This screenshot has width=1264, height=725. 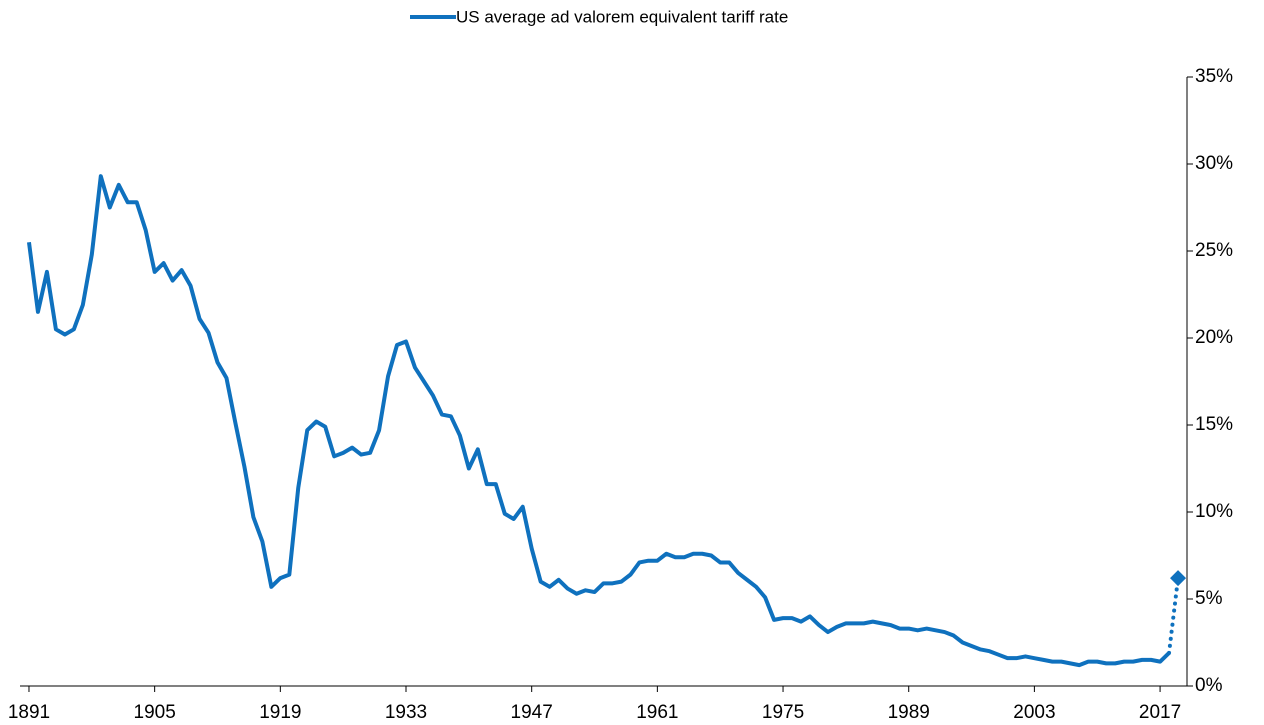 What do you see at coordinates (909, 712) in the screenshot?
I see `x-tick-label: 1989` at bounding box center [909, 712].